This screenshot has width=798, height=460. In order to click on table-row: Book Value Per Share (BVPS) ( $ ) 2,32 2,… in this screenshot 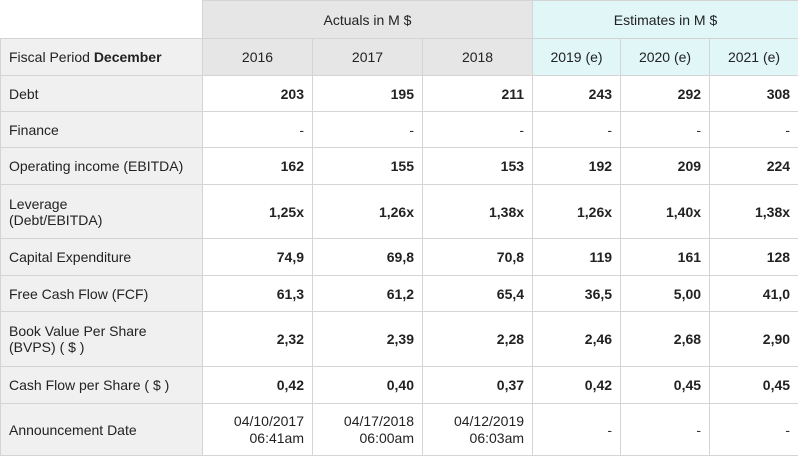, I will do `click(399, 339)`.